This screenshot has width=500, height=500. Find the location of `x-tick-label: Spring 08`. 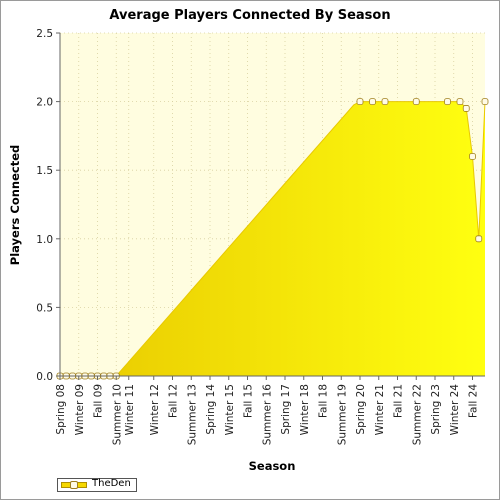

x-tick-label: Spring 08 is located at coordinates (61, 409).